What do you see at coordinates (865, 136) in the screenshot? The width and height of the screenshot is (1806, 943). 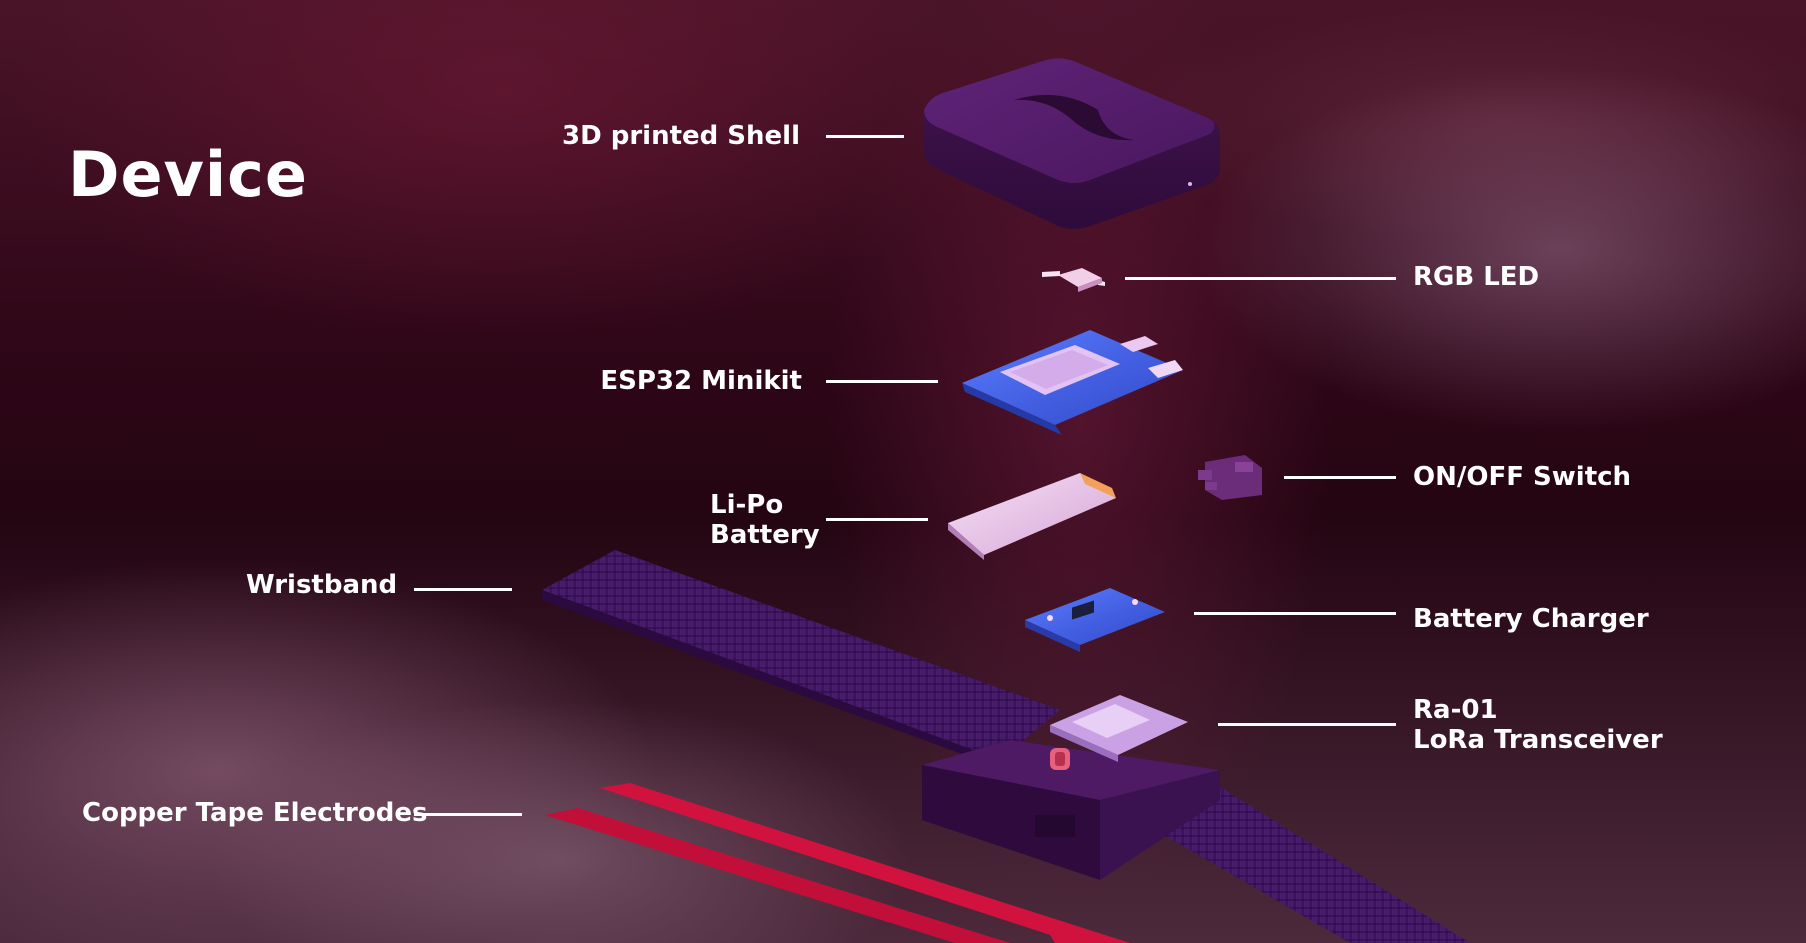 I see `leader-3d-printed-shell` at bounding box center [865, 136].